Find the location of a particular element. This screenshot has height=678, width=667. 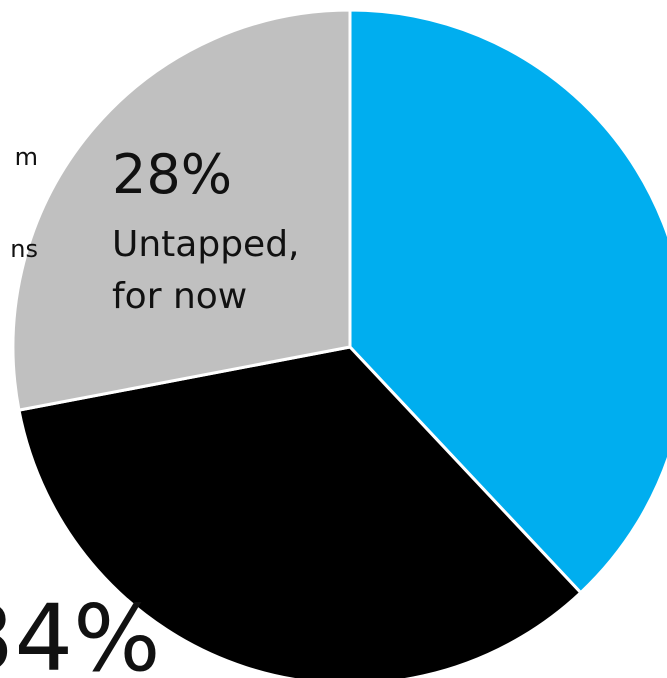

slice-value-label-black: 34% is located at coordinates (80, 631).